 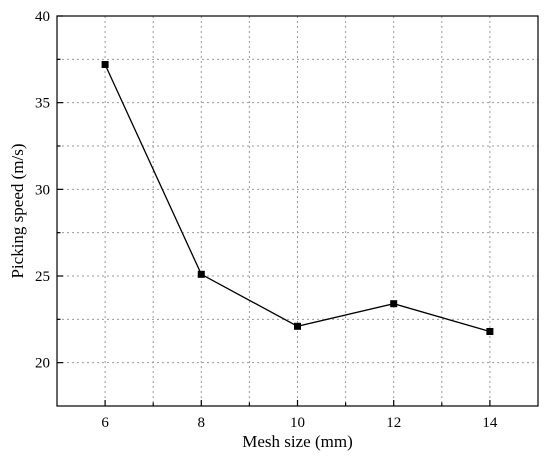 I want to click on x-tick-label: 10, so click(x=297, y=423).